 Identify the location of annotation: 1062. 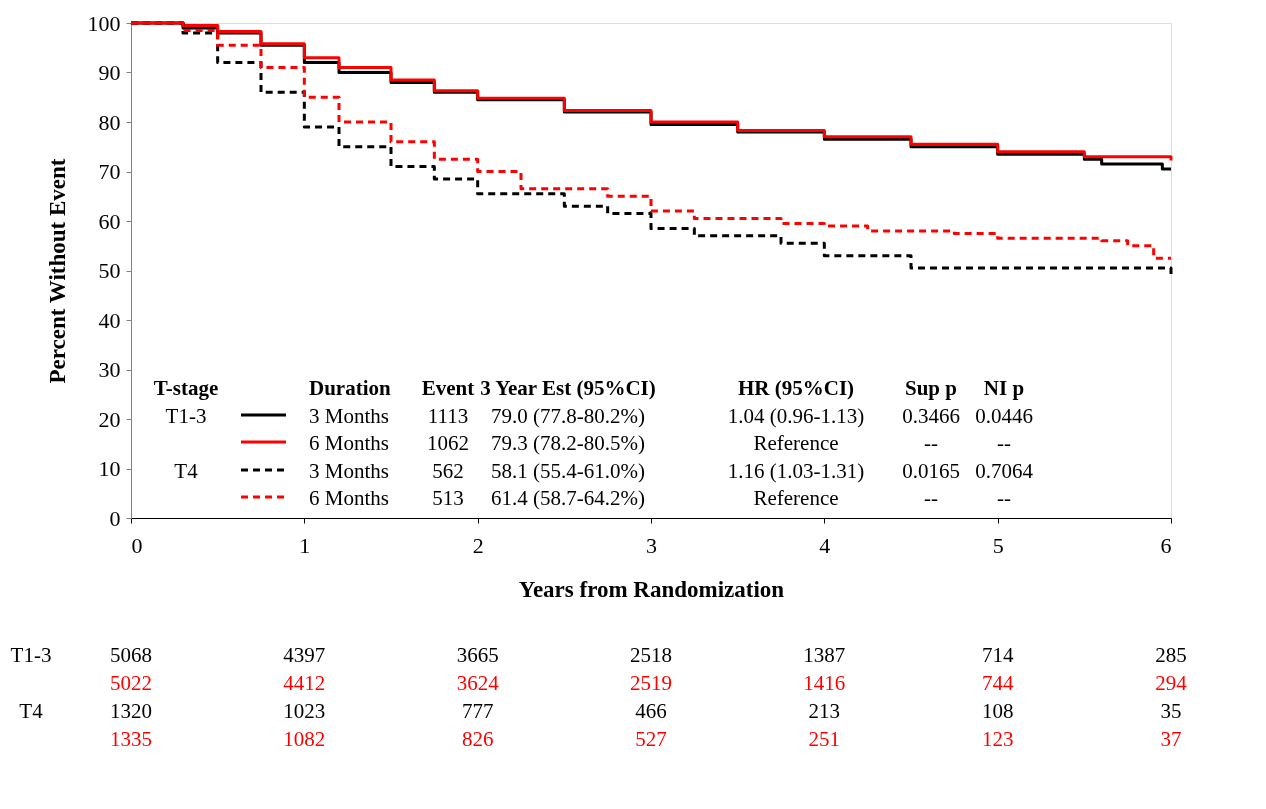
(448, 443).